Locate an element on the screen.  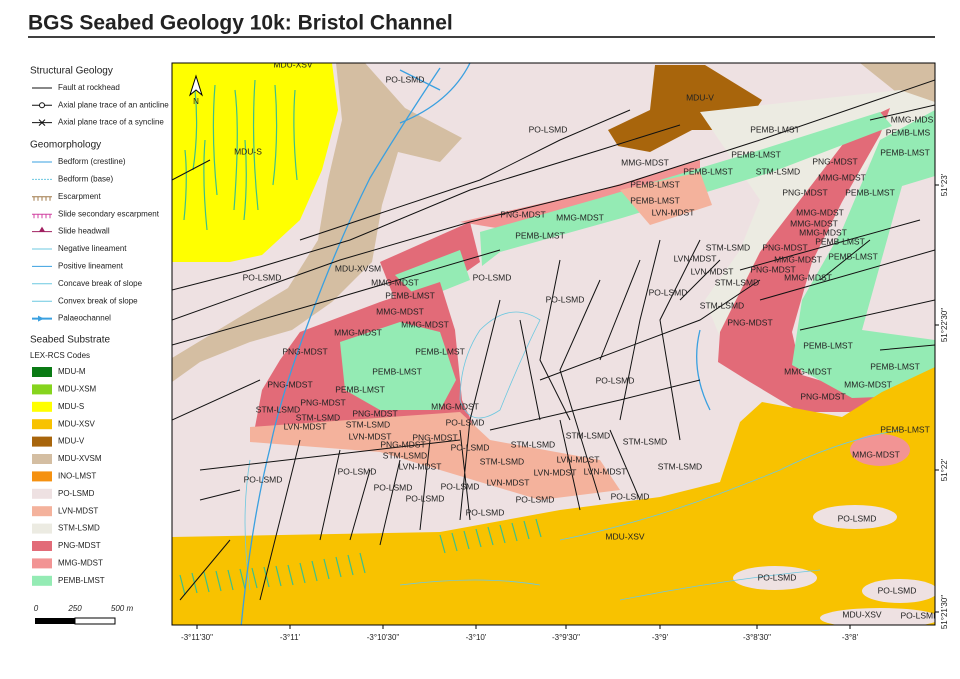
map-label: MDU-S is located at coordinates (248, 151).